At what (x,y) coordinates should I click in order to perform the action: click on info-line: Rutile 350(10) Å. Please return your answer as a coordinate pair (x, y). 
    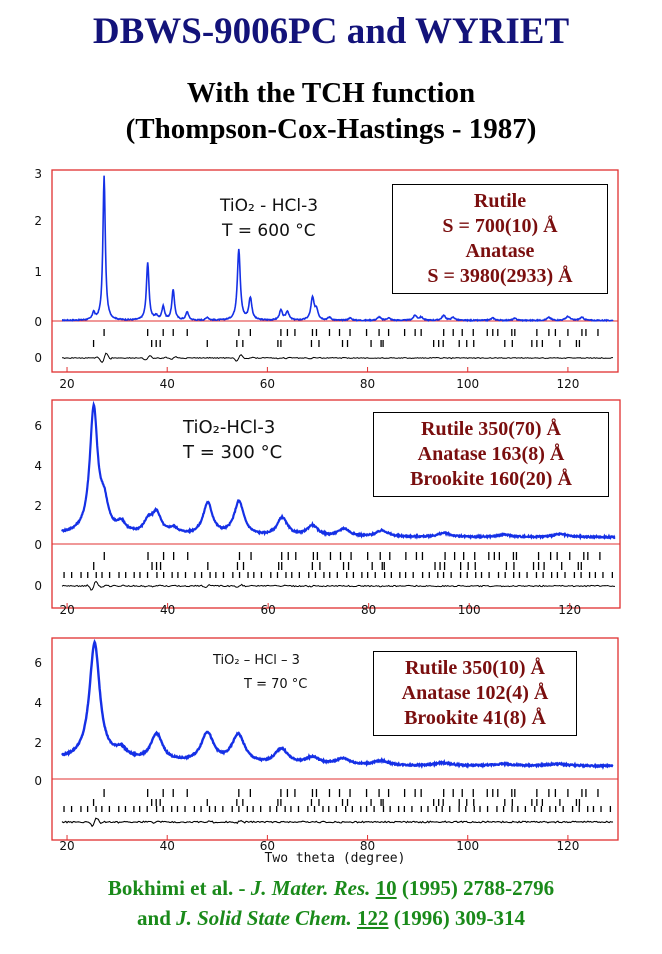
    Looking at the image, I should click on (475, 668).